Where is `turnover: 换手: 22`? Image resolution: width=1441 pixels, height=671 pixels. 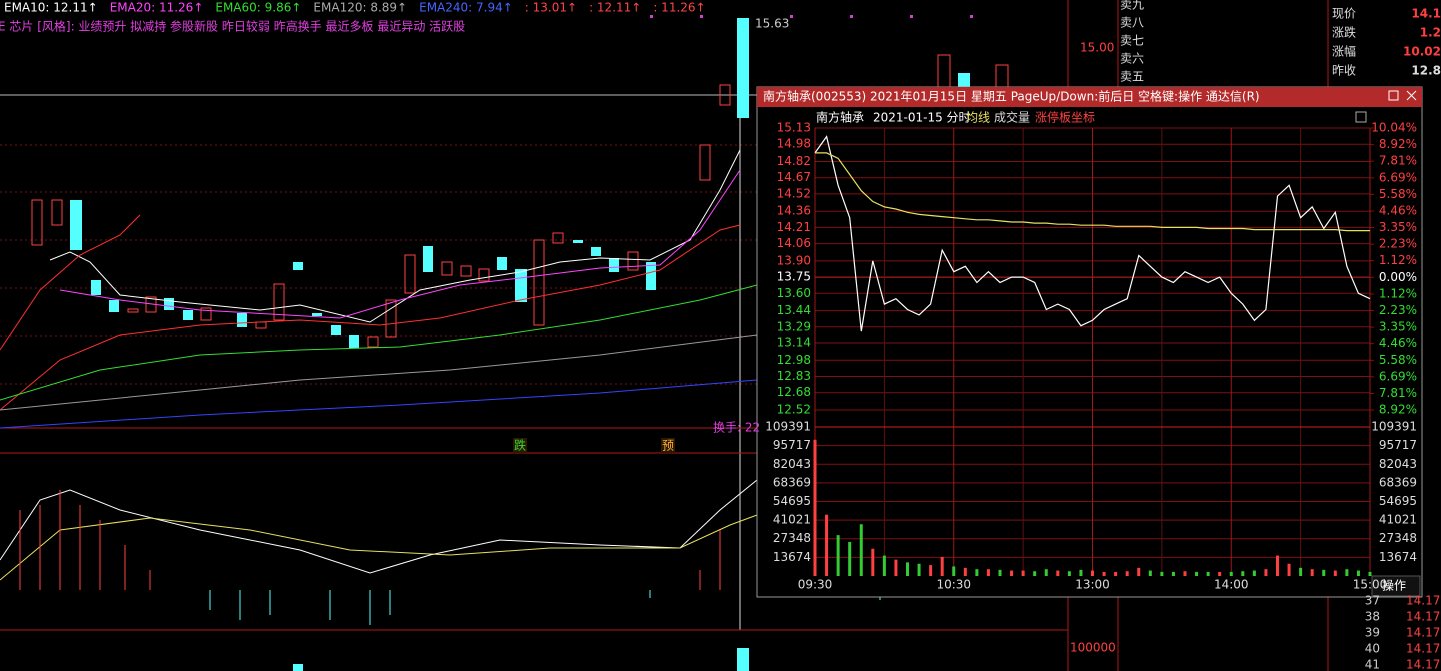 turnover: 换手: 22 is located at coordinates (736, 428).